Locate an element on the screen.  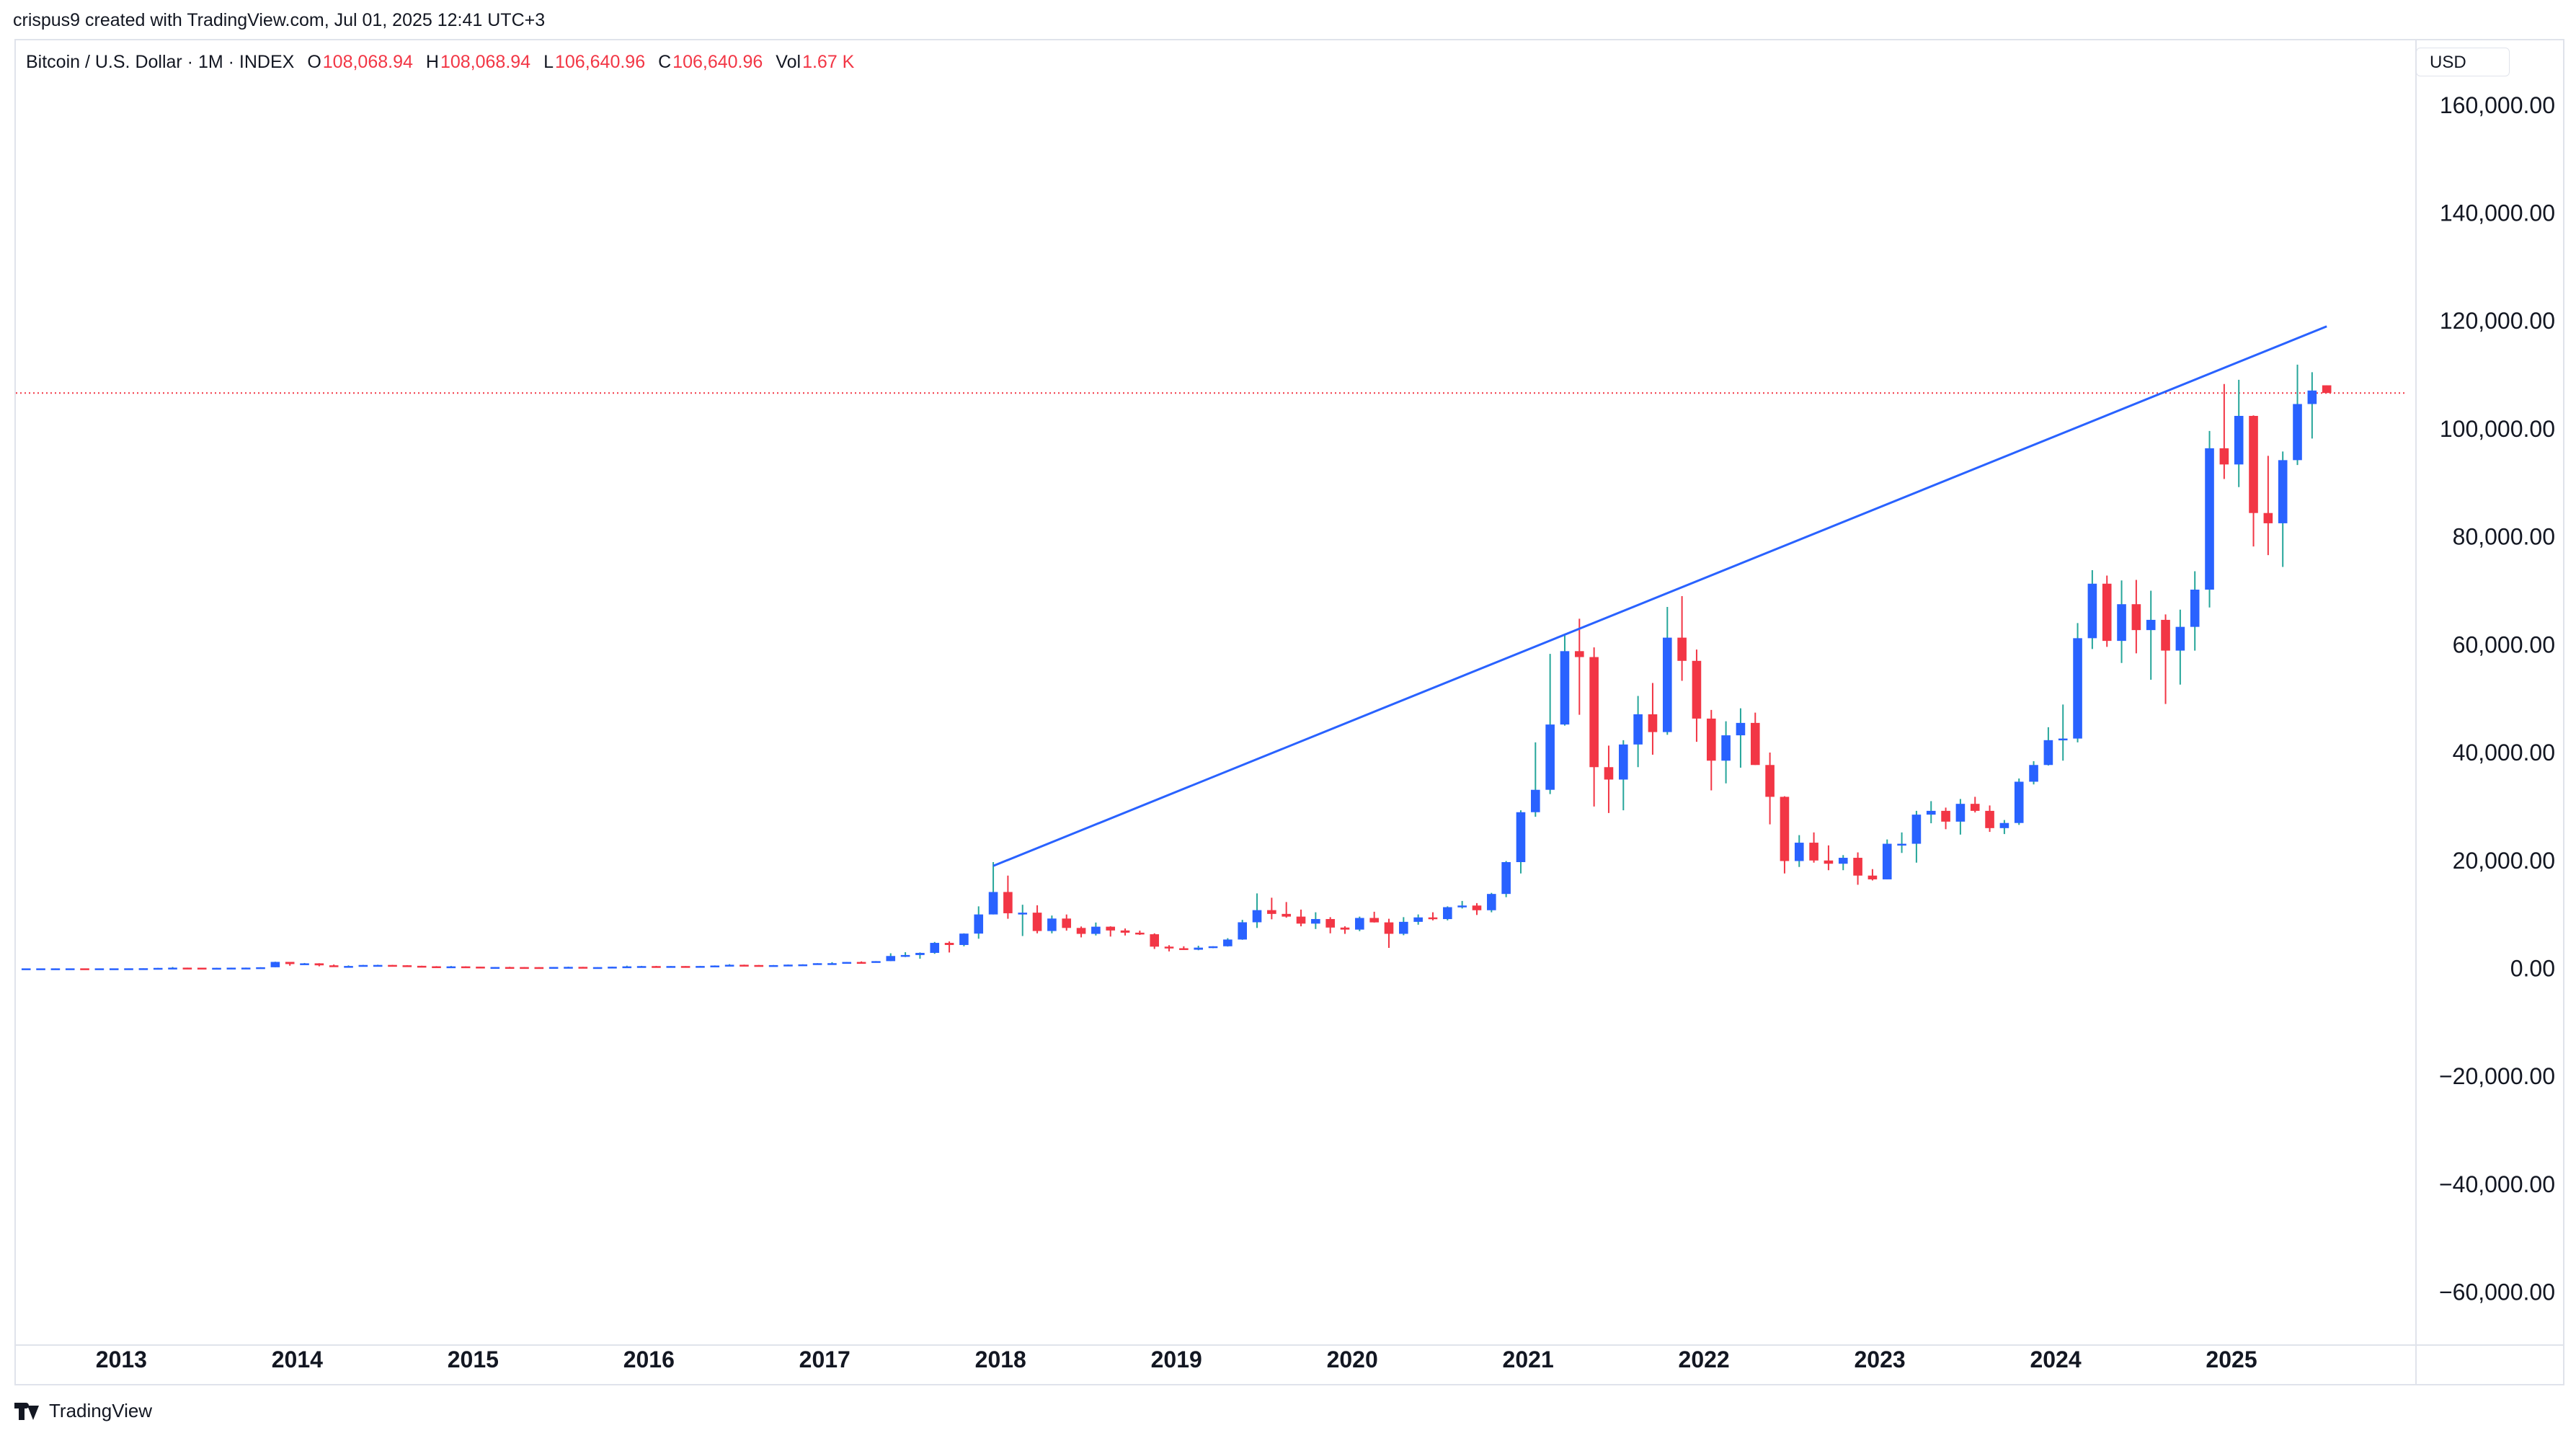
close-value: 106,640.96 is located at coordinates (717, 62).